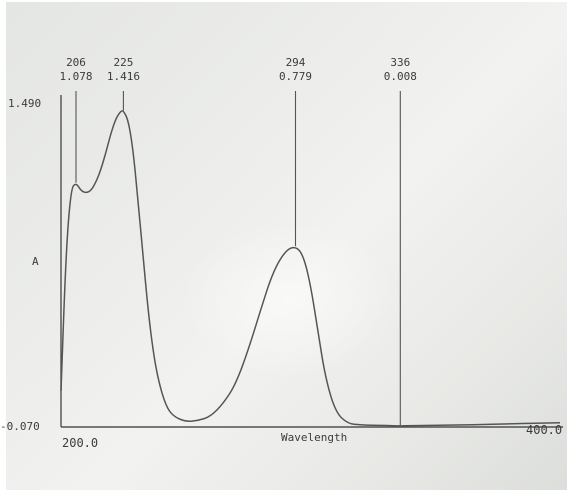 Image resolution: width=567 pixels, height=490 pixels. Describe the element at coordinates (295, 76) in the screenshot. I see `peak-absorbance-label: 0.779` at that location.